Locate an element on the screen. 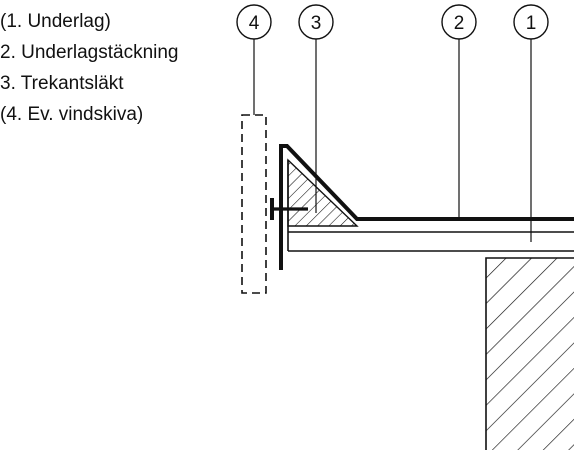 The image size is (574, 450). callout-1: 1 is located at coordinates (531, 22).